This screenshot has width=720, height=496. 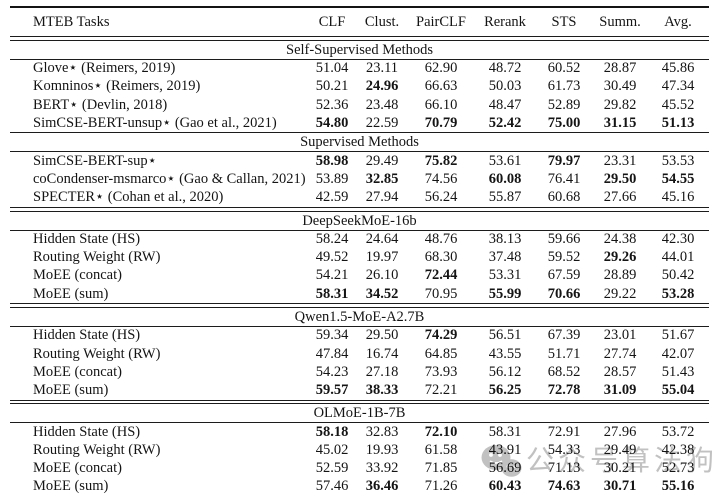 I want to click on cell-rerank: 43.91, so click(x=505, y=449).